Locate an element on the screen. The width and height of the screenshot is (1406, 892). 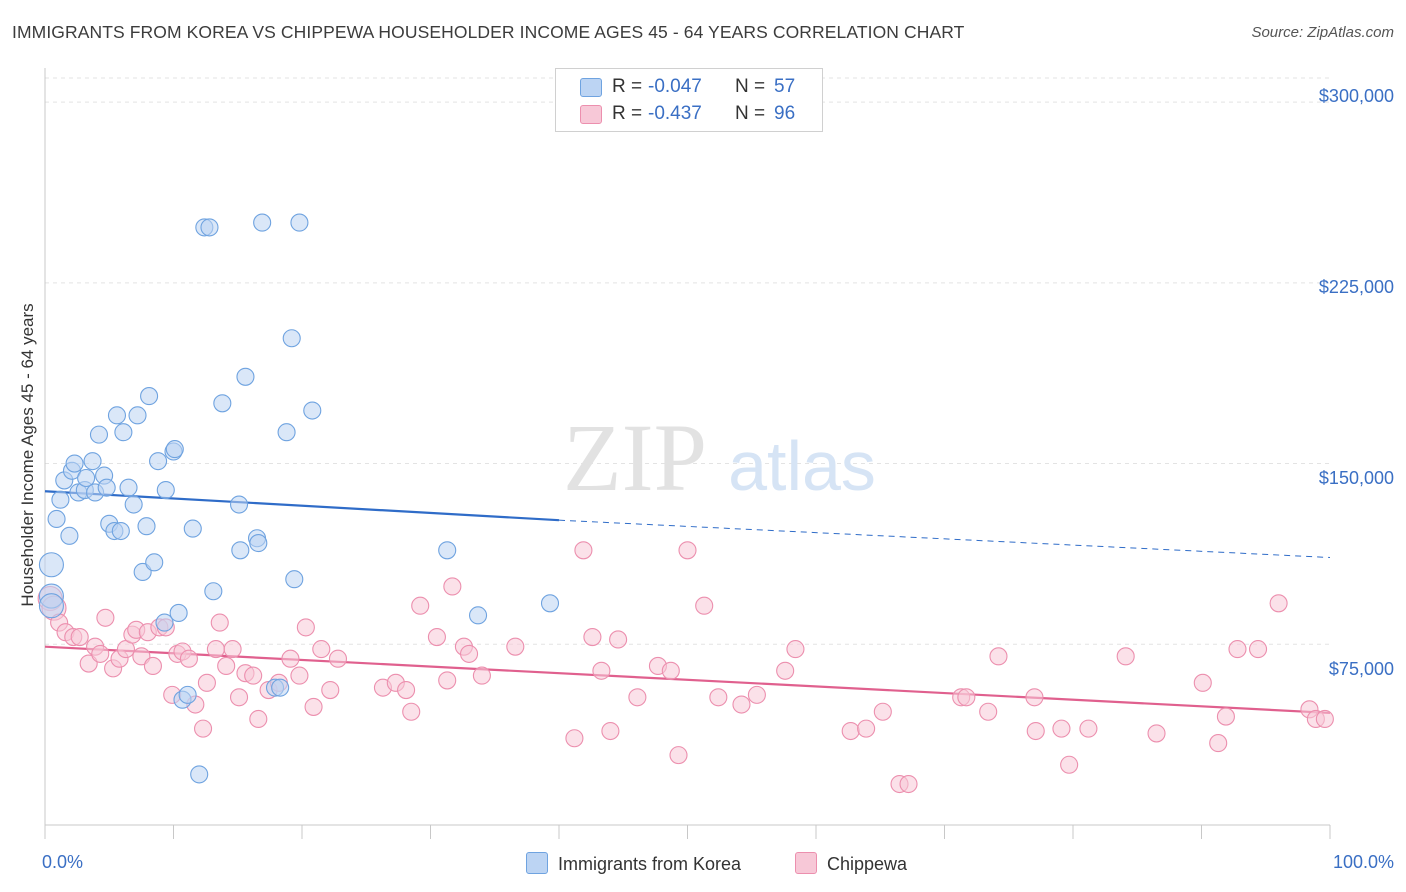
watermark-atlas: atlas is located at coordinates (802, 466).